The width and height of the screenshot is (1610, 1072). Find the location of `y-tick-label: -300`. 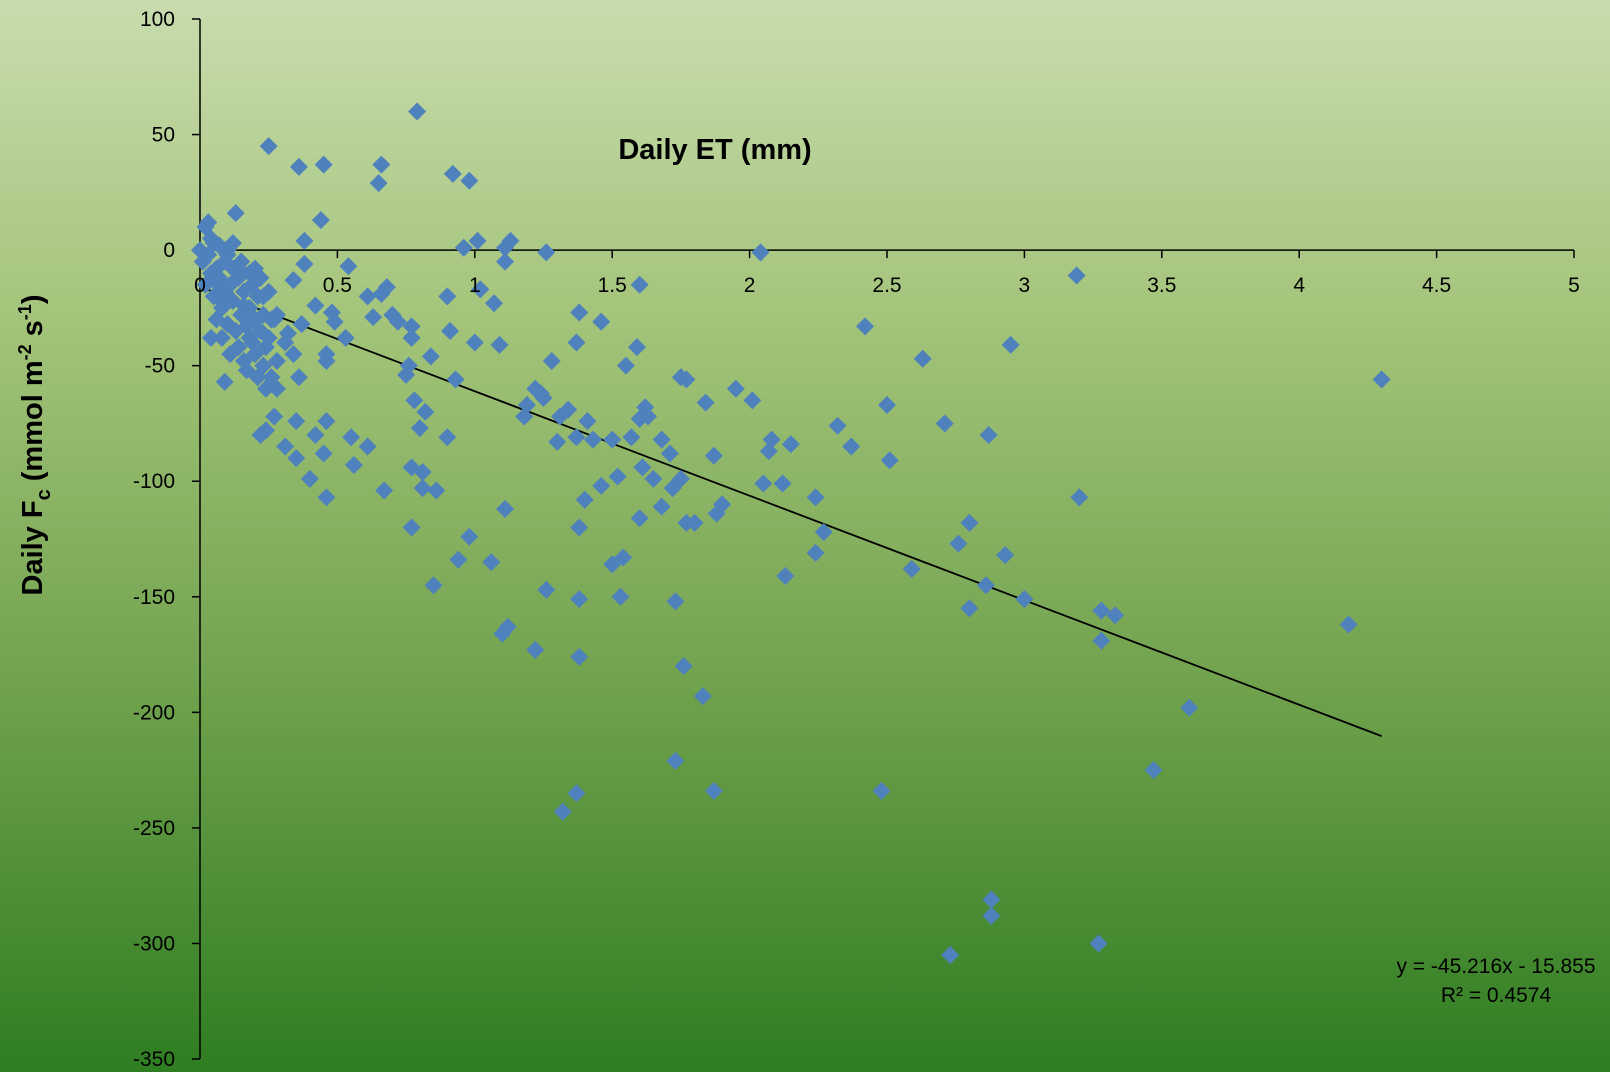

y-tick-label: -300 is located at coordinates (154, 943).